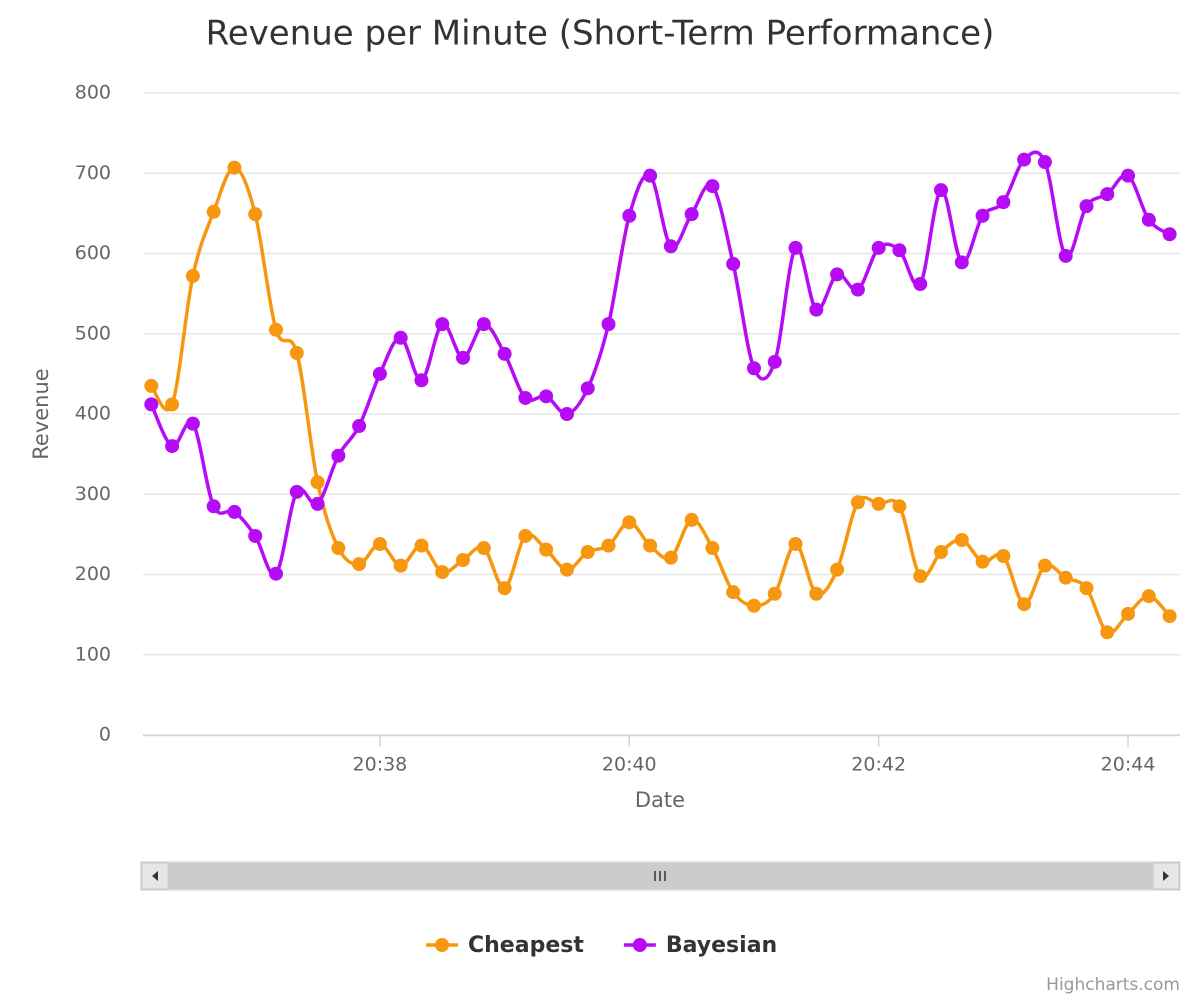 The image size is (1200, 1000). I want to click on y-tick-label: 200, so click(93, 574).